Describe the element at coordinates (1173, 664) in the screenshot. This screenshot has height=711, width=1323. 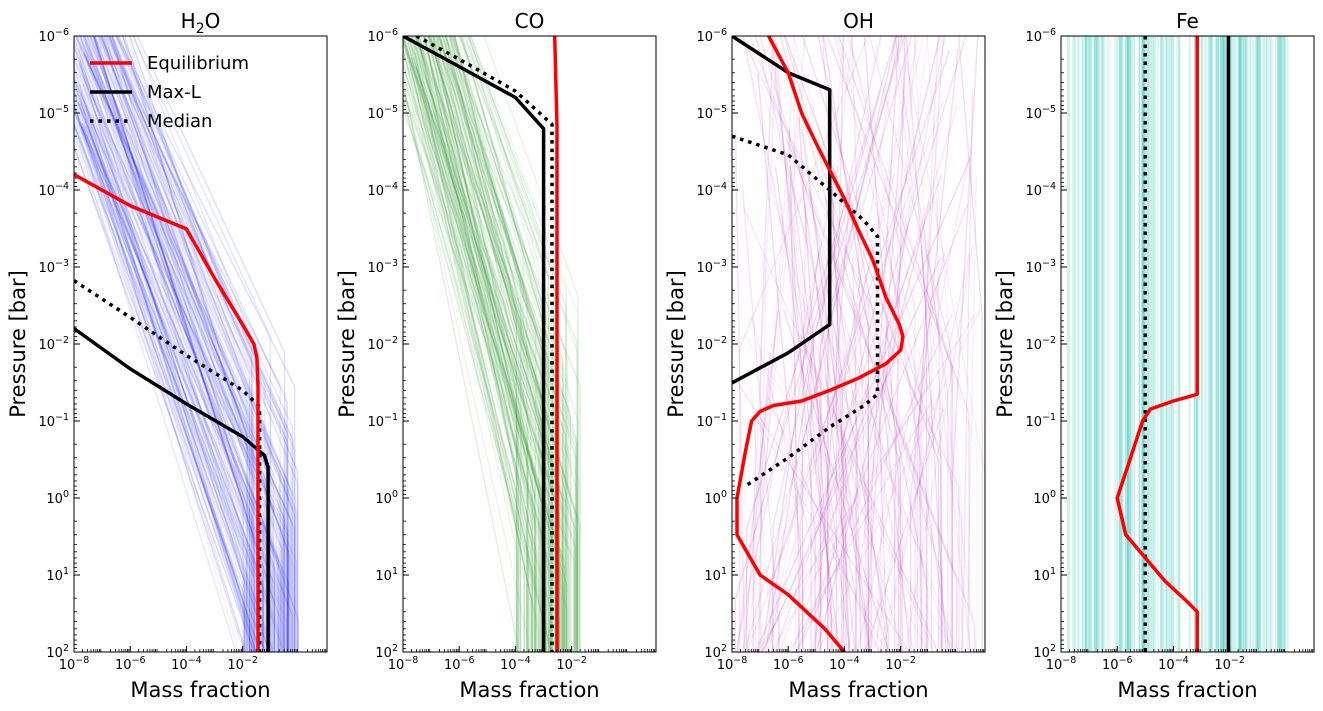
I see `x-tick-label: 10⁻⁴` at that location.